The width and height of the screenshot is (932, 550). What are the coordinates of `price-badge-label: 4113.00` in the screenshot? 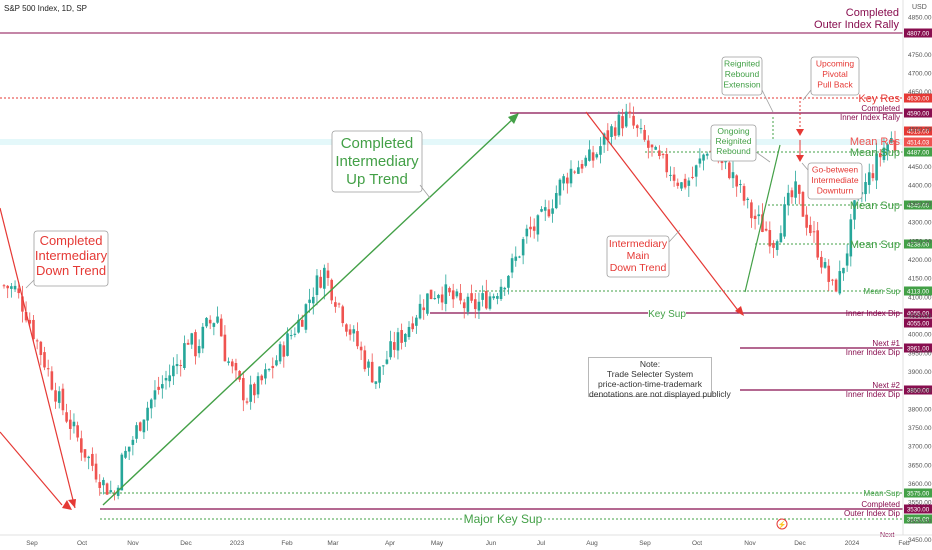 It's located at (918, 292).